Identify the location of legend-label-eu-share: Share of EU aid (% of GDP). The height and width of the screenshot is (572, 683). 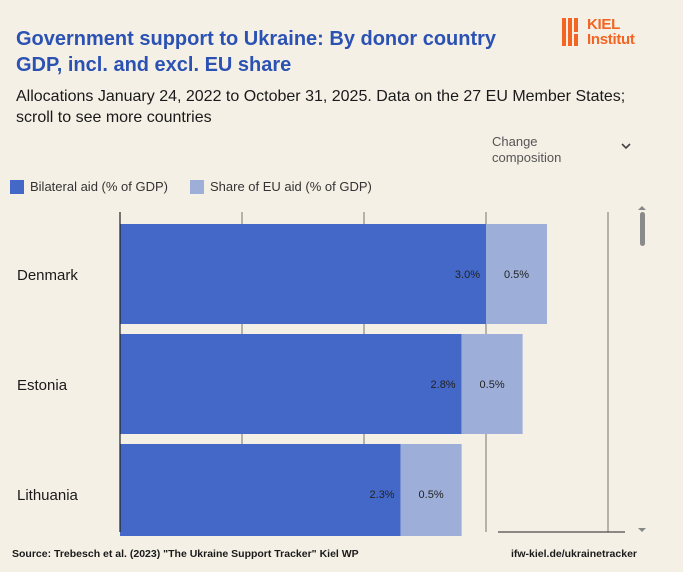
(291, 186).